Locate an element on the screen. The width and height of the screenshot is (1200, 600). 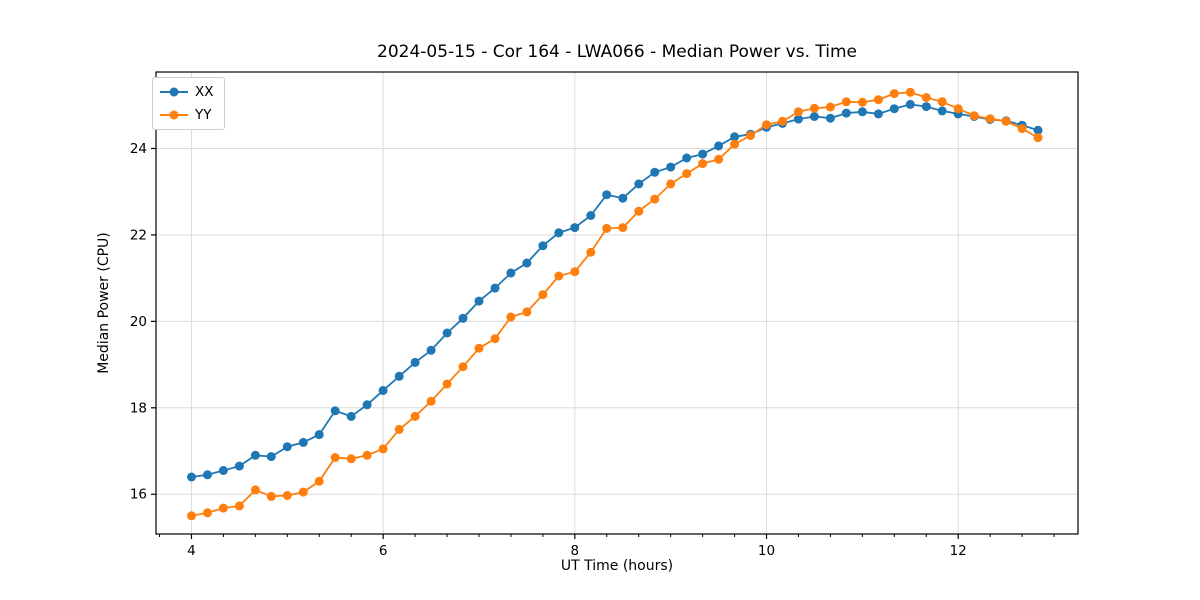
y-tick-label: 24 is located at coordinates (138, 149).